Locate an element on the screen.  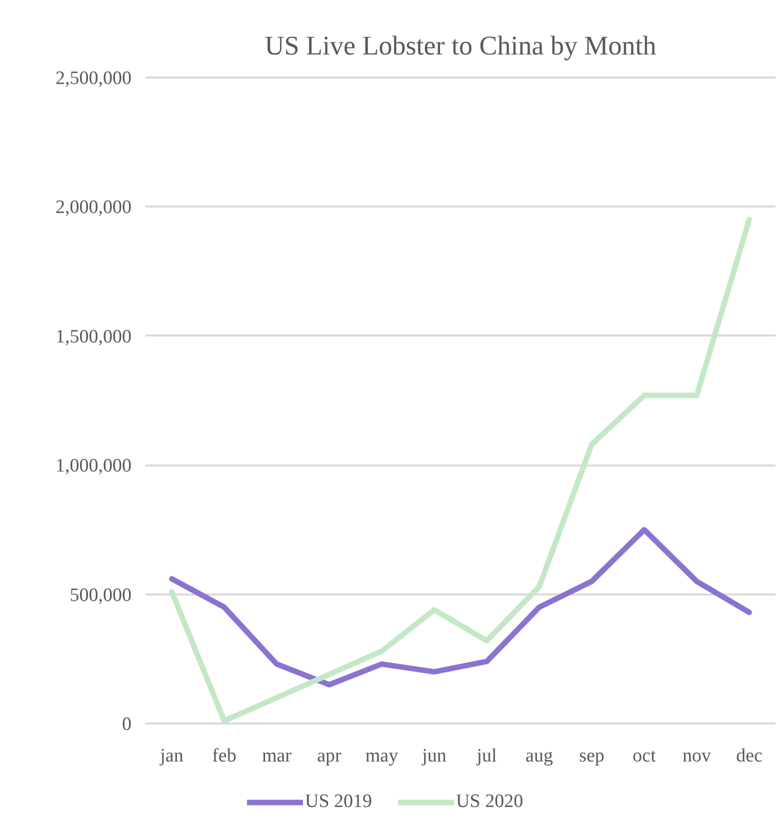
y-tick-label: 2,000,000 is located at coordinates (94, 207).